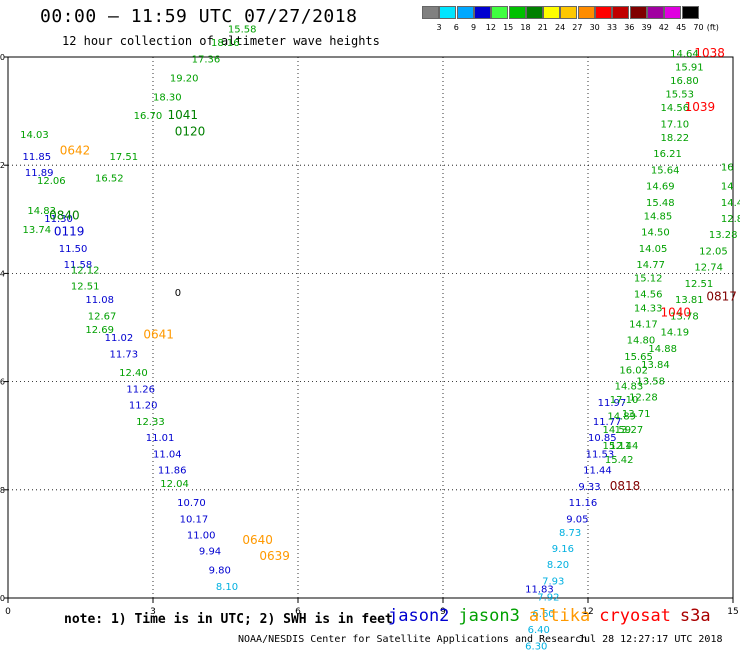 Image resolution: width=740 pixels, height=650 pixels. Describe the element at coordinates (99, 300) in the screenshot. I see `data-point-label: 11.08` at that location.